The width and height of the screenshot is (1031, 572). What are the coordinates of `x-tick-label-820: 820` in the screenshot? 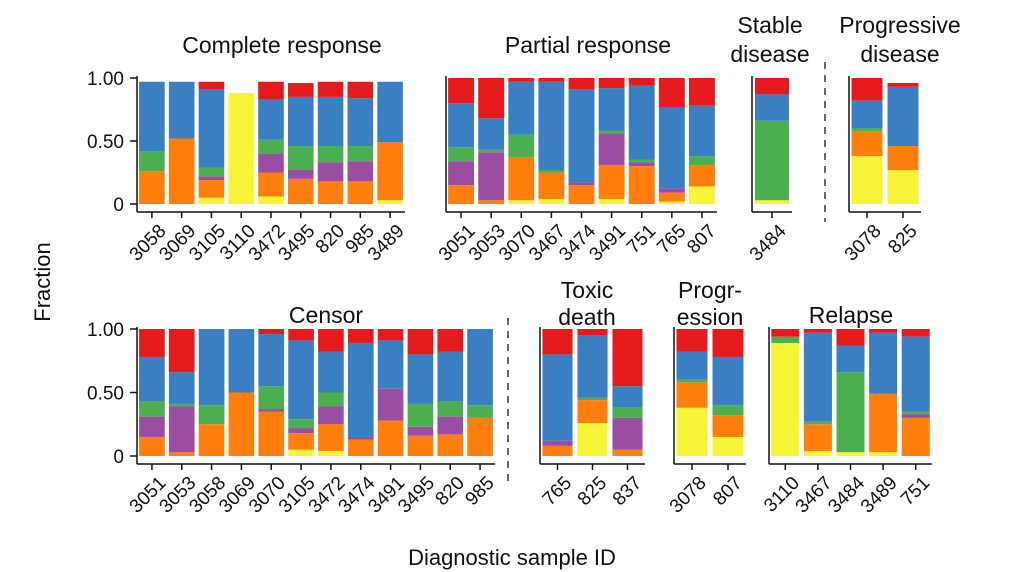 It's located at (450, 491).